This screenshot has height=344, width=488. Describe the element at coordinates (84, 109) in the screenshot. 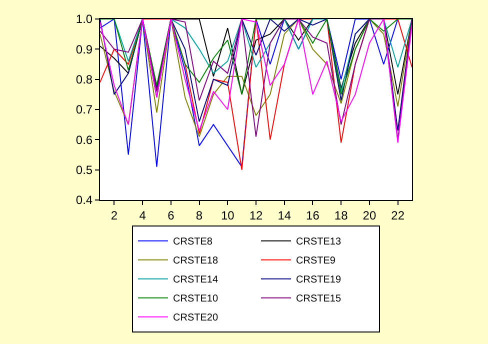

I see `y-tick-label: 0.7` at that location.